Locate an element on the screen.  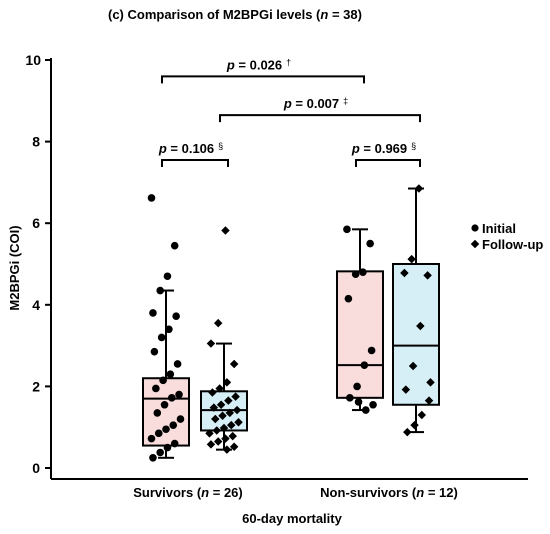
significance-bracket: p = 0.026 † is located at coordinates (263, 70).